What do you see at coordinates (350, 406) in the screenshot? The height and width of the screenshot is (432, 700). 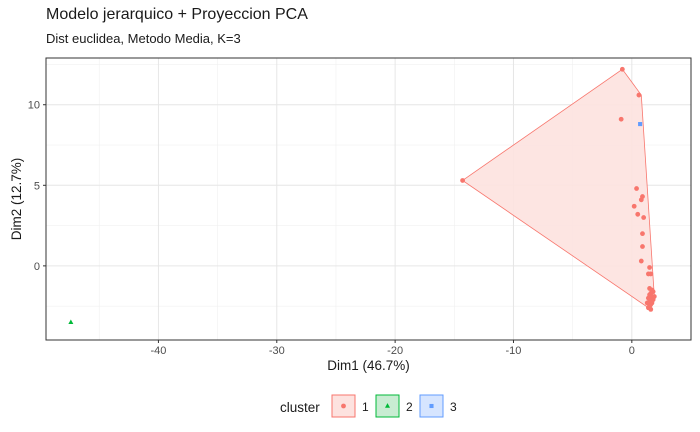 I see `legend-item-1: 1` at bounding box center [350, 406].